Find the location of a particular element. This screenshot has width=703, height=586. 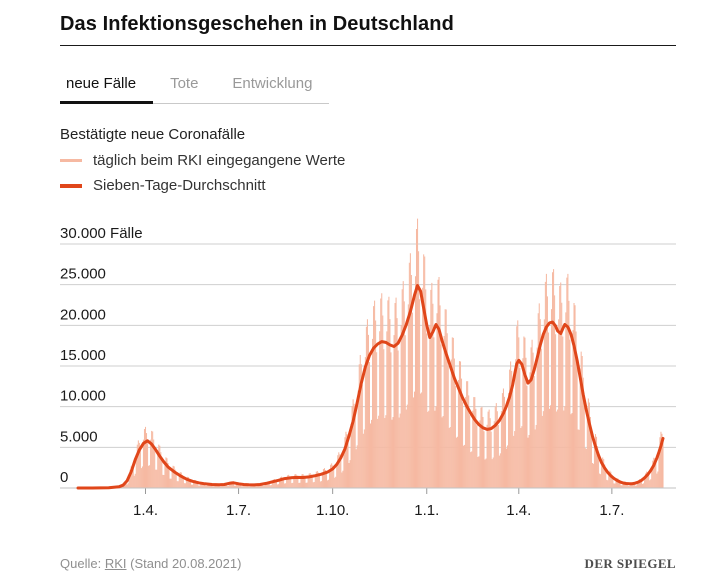

seven-day-average-swatch-icon is located at coordinates (71, 185).